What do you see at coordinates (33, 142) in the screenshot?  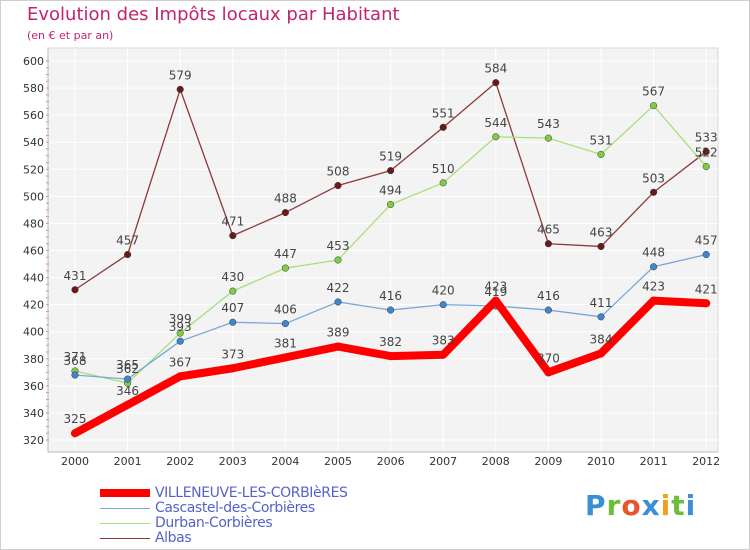 I see `y-tick-label: 540` at bounding box center [33, 142].